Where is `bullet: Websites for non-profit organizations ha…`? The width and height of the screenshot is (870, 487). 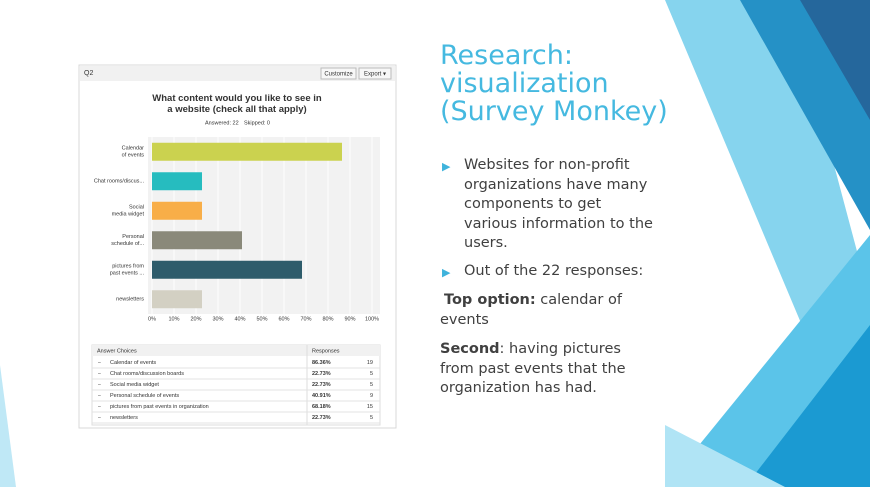
bullet: Websites for non-profit organizations ha… is located at coordinates (558, 204).